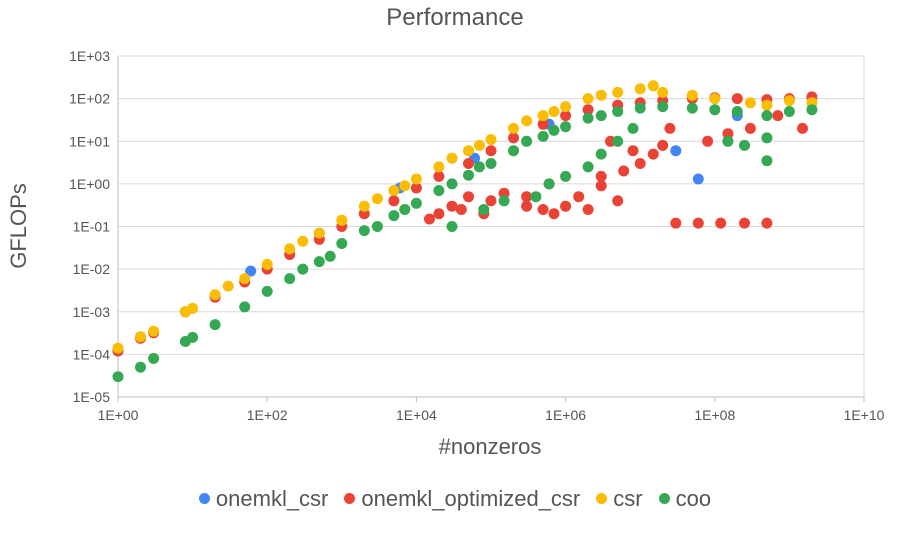  I want to click on legend-label: onemkl_csr, so click(272, 498).